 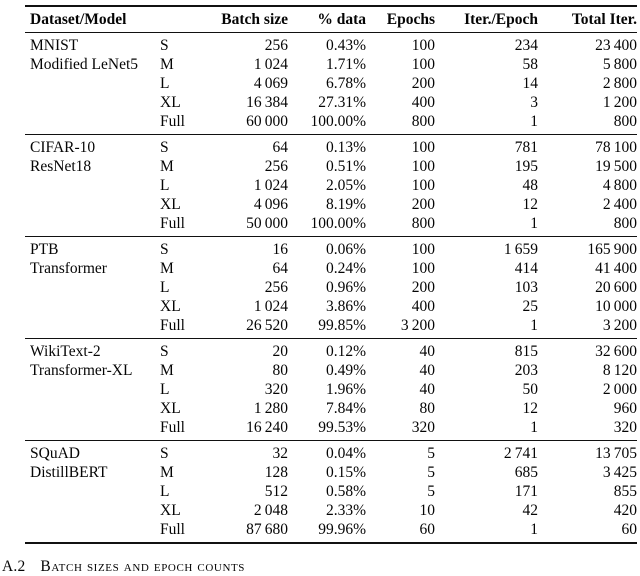 I want to click on table-row: L 1 024 2.05% 100 48 4 800, so click(x=331, y=185).